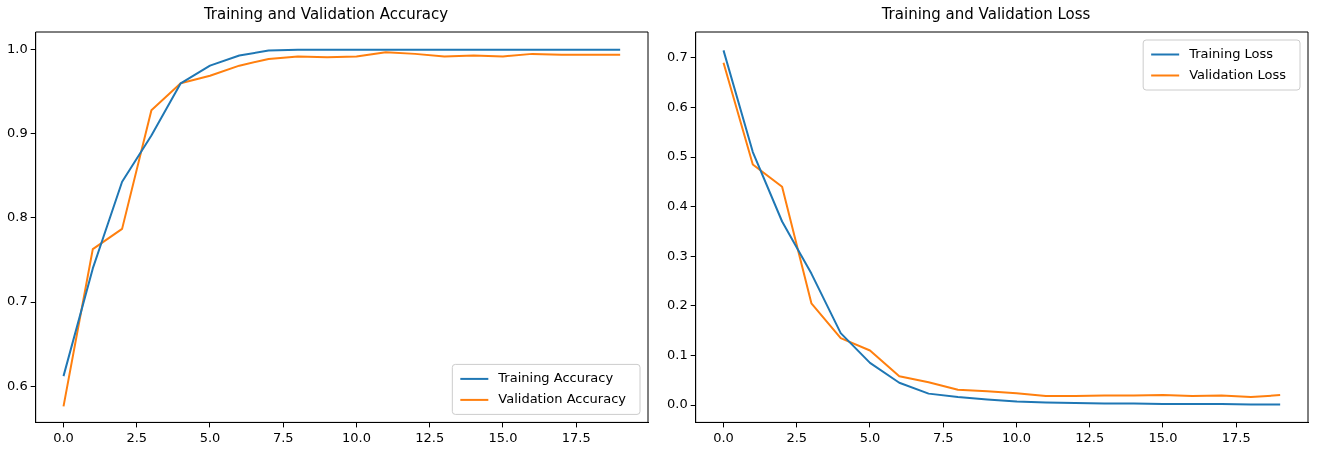 Image resolution: width=1321 pixels, height=453 pixels. What do you see at coordinates (1238, 74) in the screenshot?
I see `legend-label: Validation Loss` at bounding box center [1238, 74].